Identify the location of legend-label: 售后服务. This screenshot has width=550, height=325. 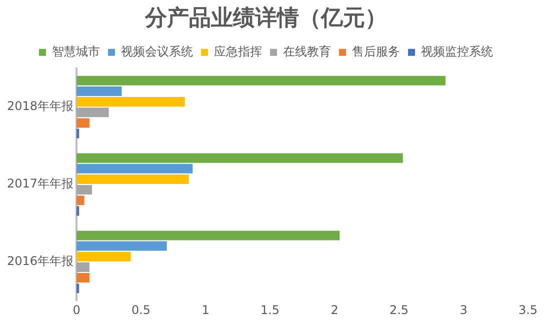
(376, 51).